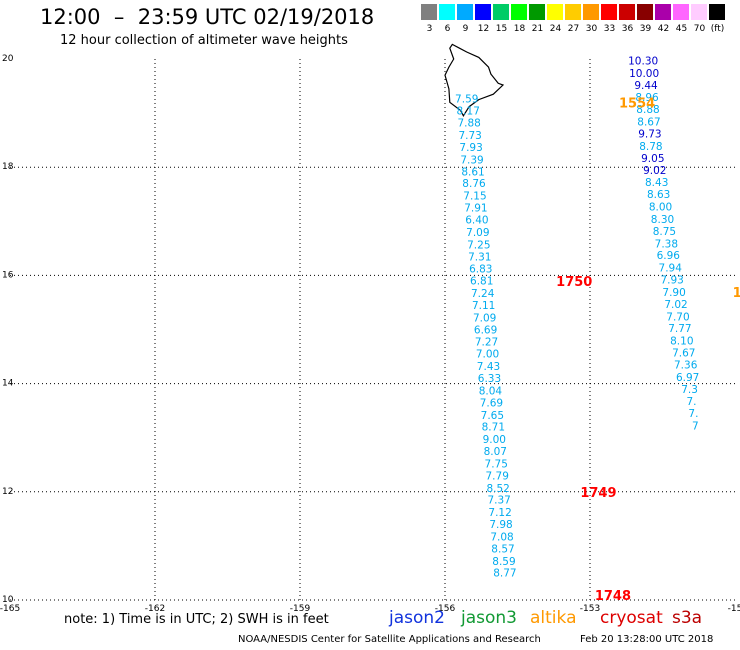 The height and width of the screenshot is (650, 740). What do you see at coordinates (8, 275) in the screenshot?
I see `lat-tick-label: 16` at bounding box center [8, 275].